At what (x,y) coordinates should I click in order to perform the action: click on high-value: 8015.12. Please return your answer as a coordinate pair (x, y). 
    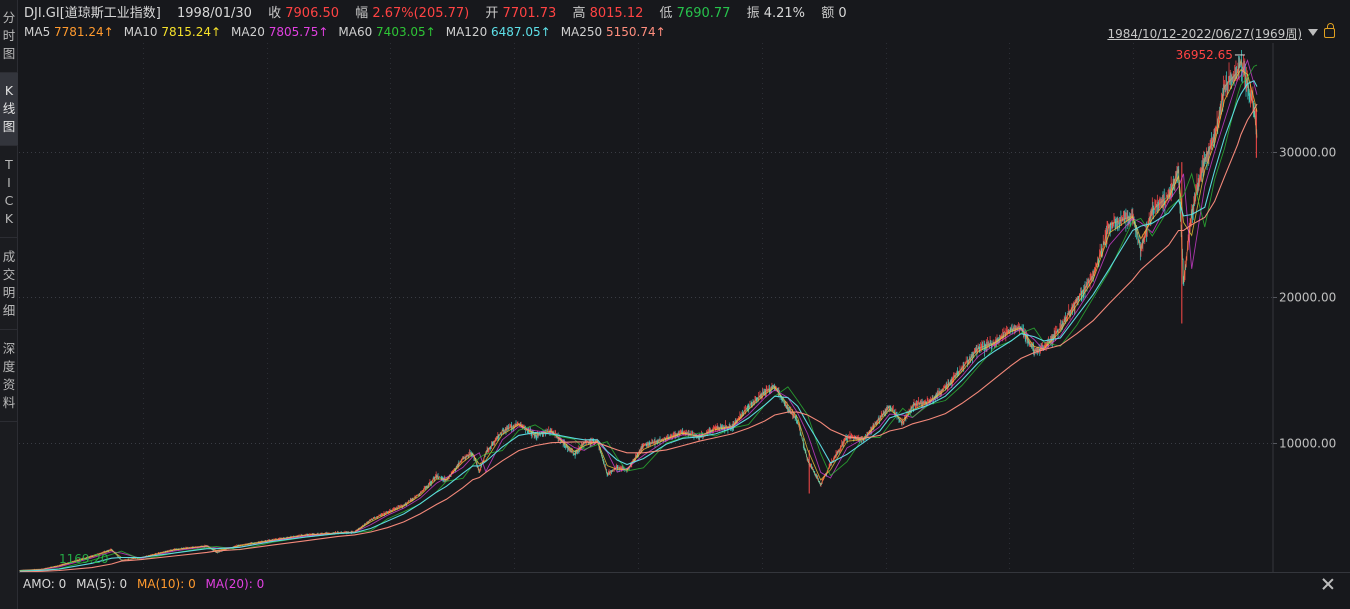
    Looking at the image, I should click on (616, 13).